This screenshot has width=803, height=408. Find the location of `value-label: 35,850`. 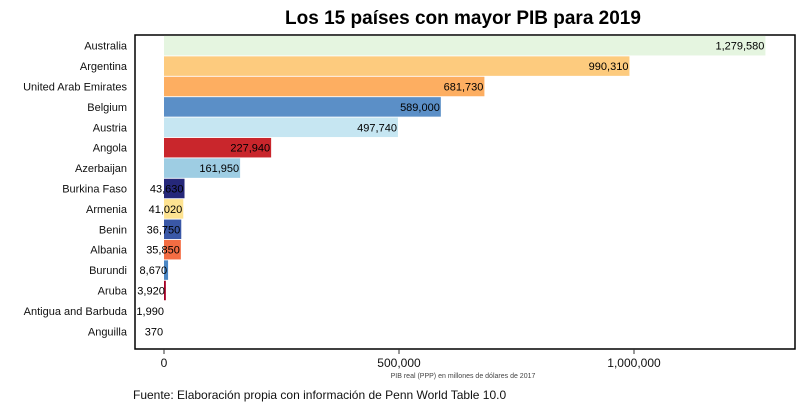

value-label: 35,850 is located at coordinates (163, 251).